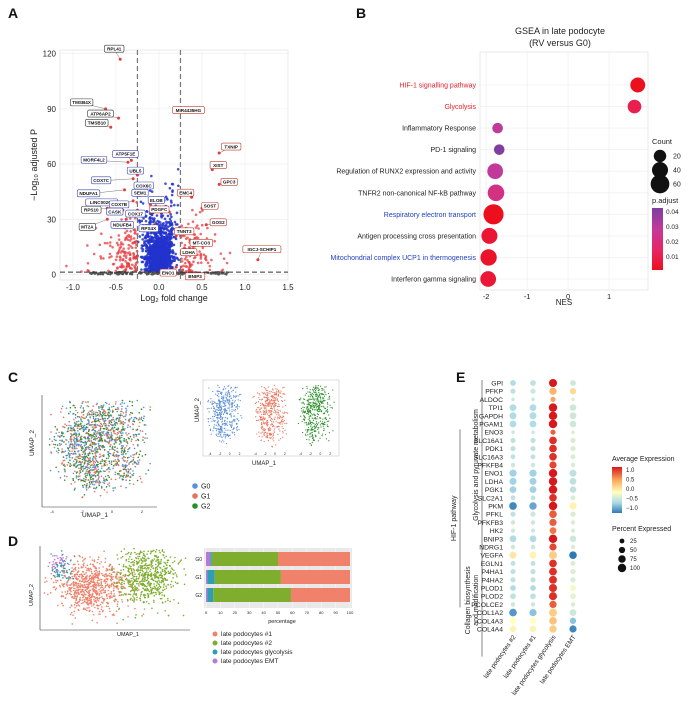  Describe the element at coordinates (115, 273) in the screenshot. I see `volcano-point-ns` at that location.